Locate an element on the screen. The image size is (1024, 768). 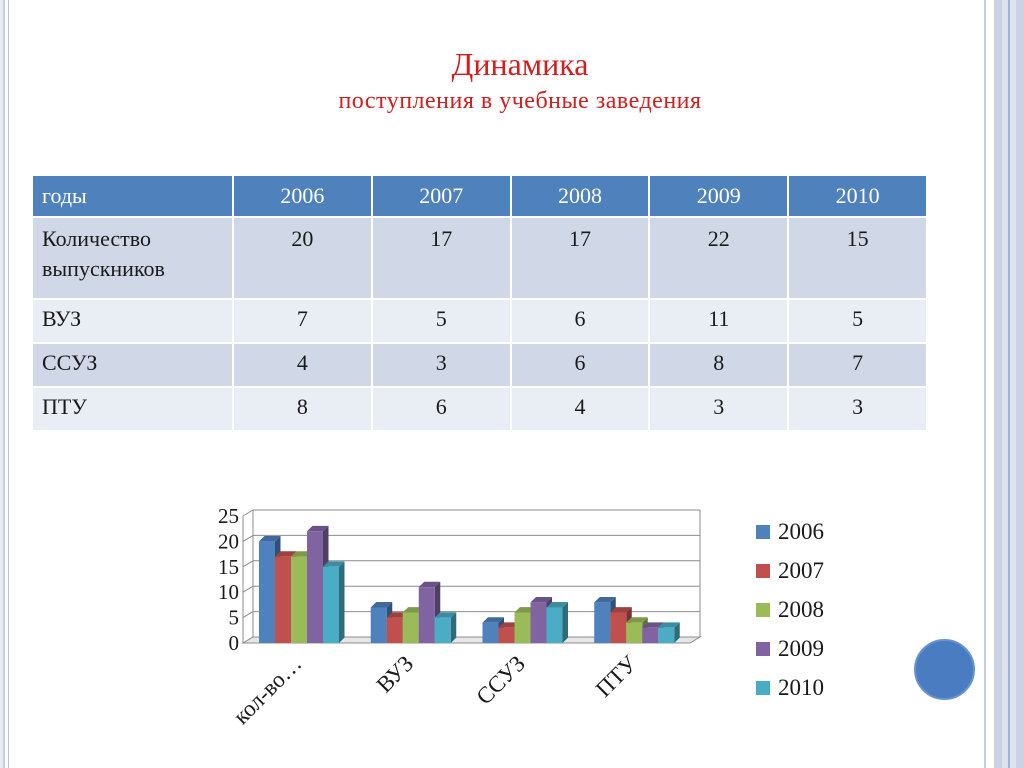
table-cell: 20 is located at coordinates (303, 257).